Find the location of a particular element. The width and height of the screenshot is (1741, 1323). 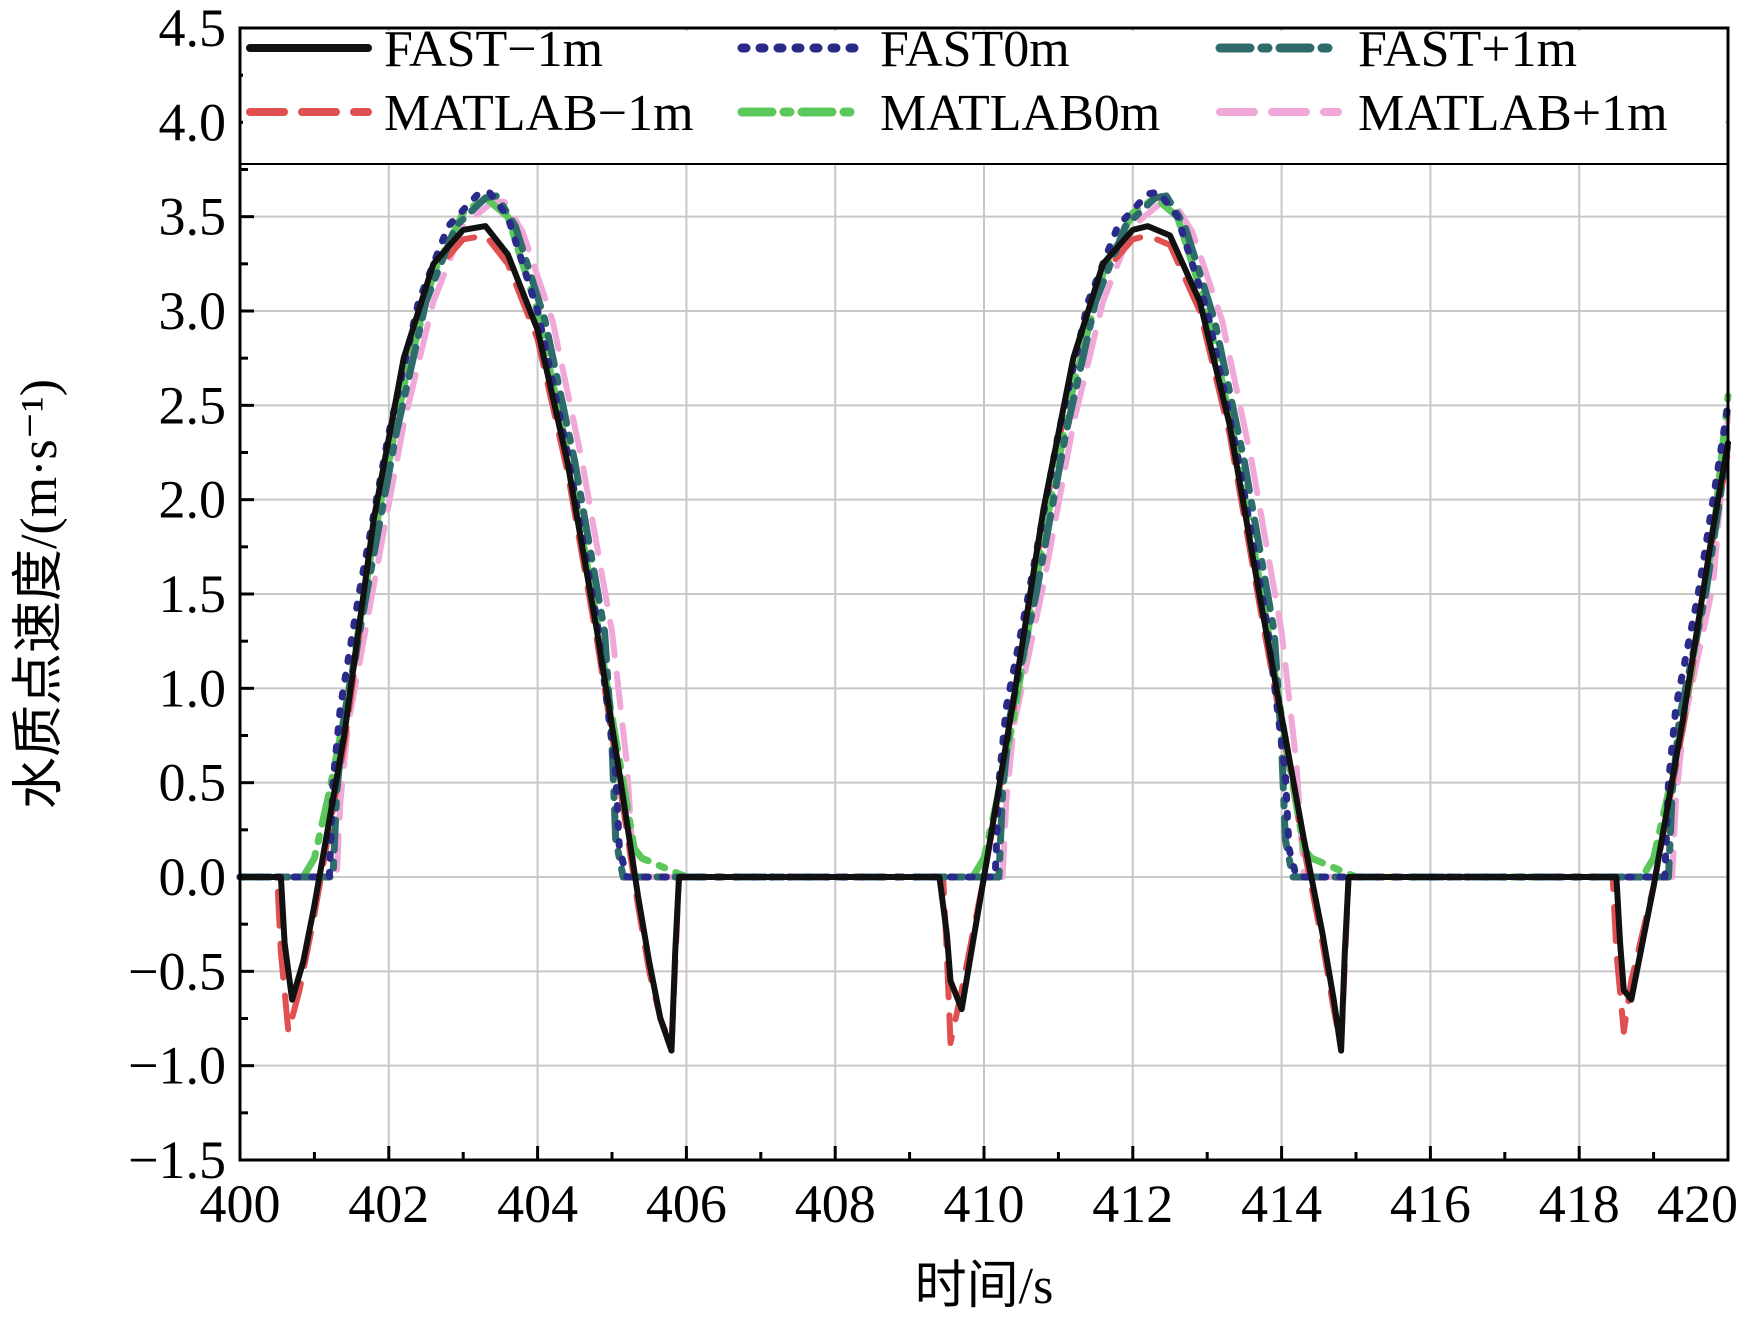

y-tick-label: −0.5 is located at coordinates (177, 971).